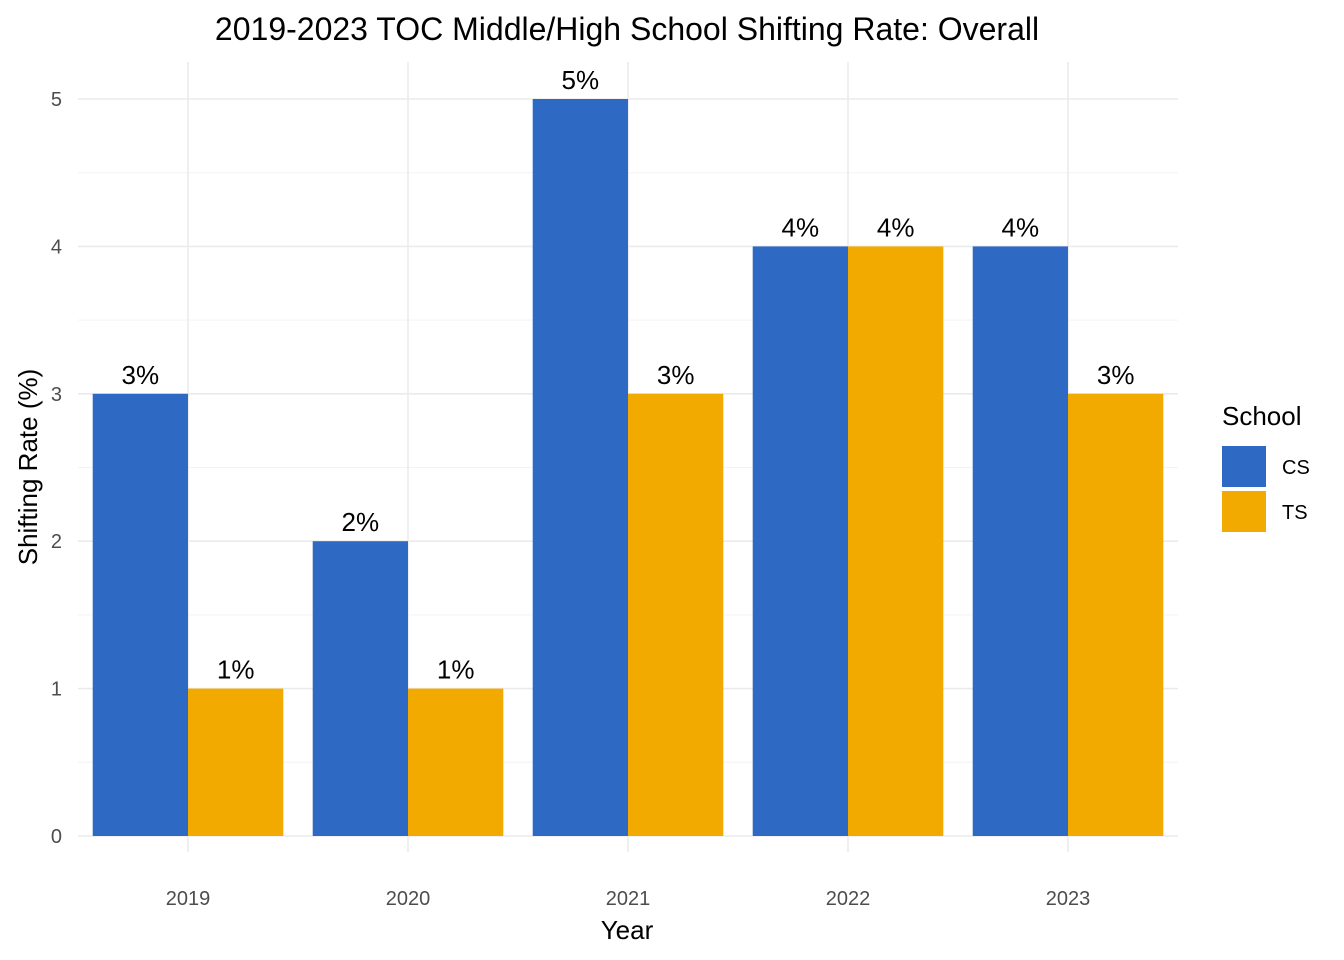  Describe the element at coordinates (140, 614) in the screenshot. I see `bar-cs-2019` at that location.